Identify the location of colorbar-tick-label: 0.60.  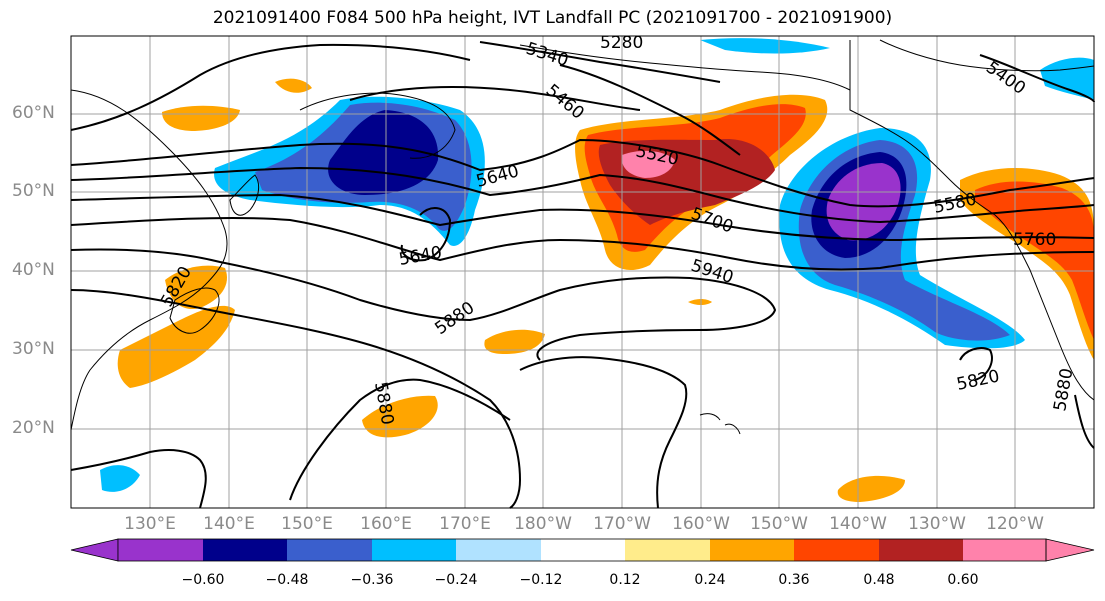
(963, 580).